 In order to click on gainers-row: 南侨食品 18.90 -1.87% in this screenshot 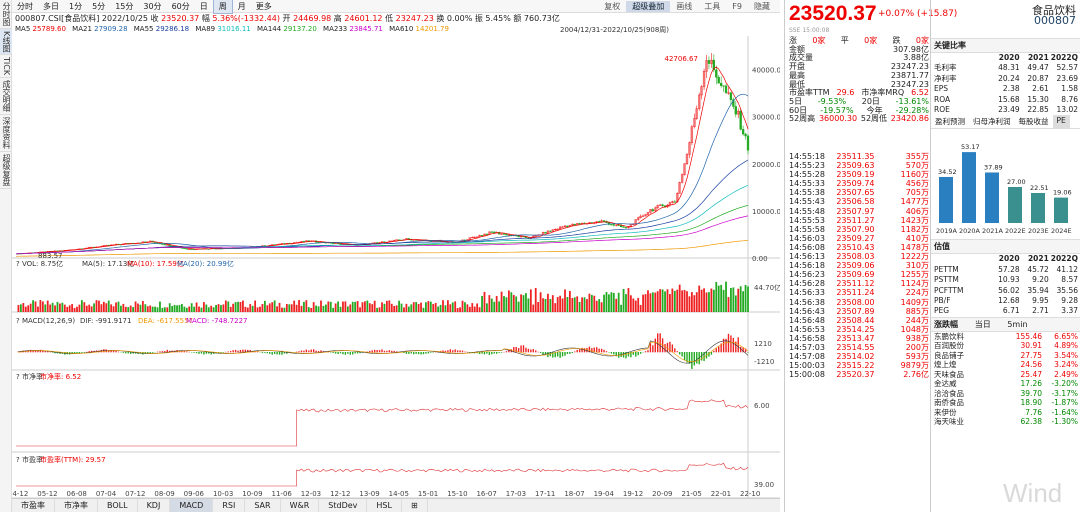, I will do `click(1005, 403)`.